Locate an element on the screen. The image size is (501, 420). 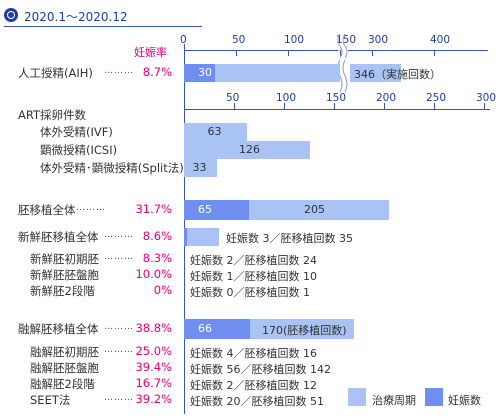
row-label-split: 体外受精･顕微授精(Split法) is located at coordinates (112, 168).